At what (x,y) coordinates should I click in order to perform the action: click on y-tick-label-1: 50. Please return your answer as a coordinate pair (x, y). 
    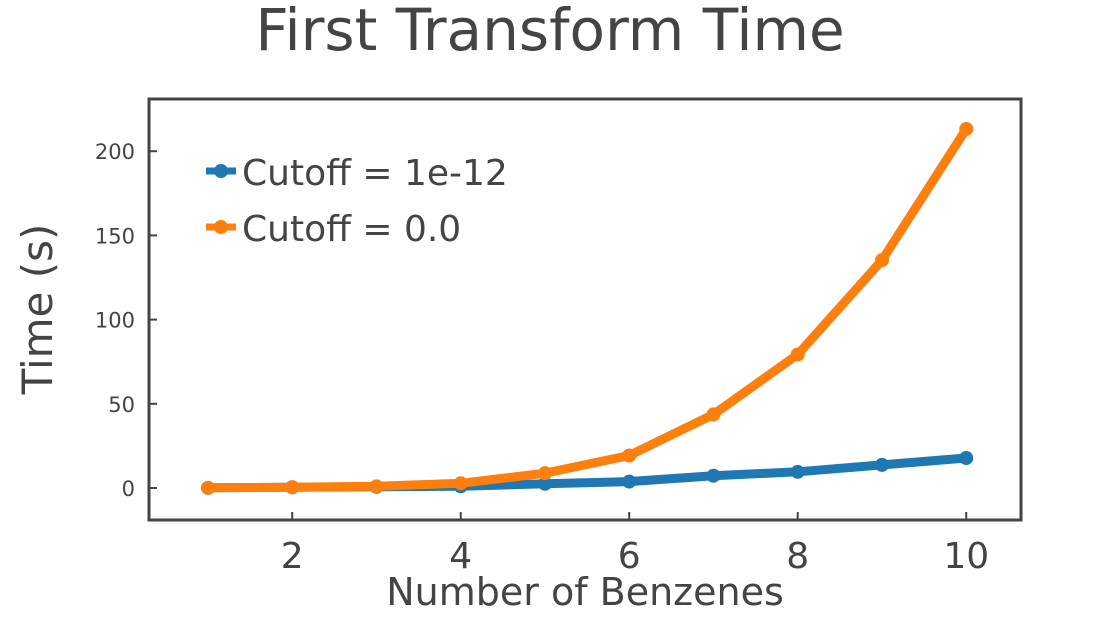
    Looking at the image, I should click on (121, 405).